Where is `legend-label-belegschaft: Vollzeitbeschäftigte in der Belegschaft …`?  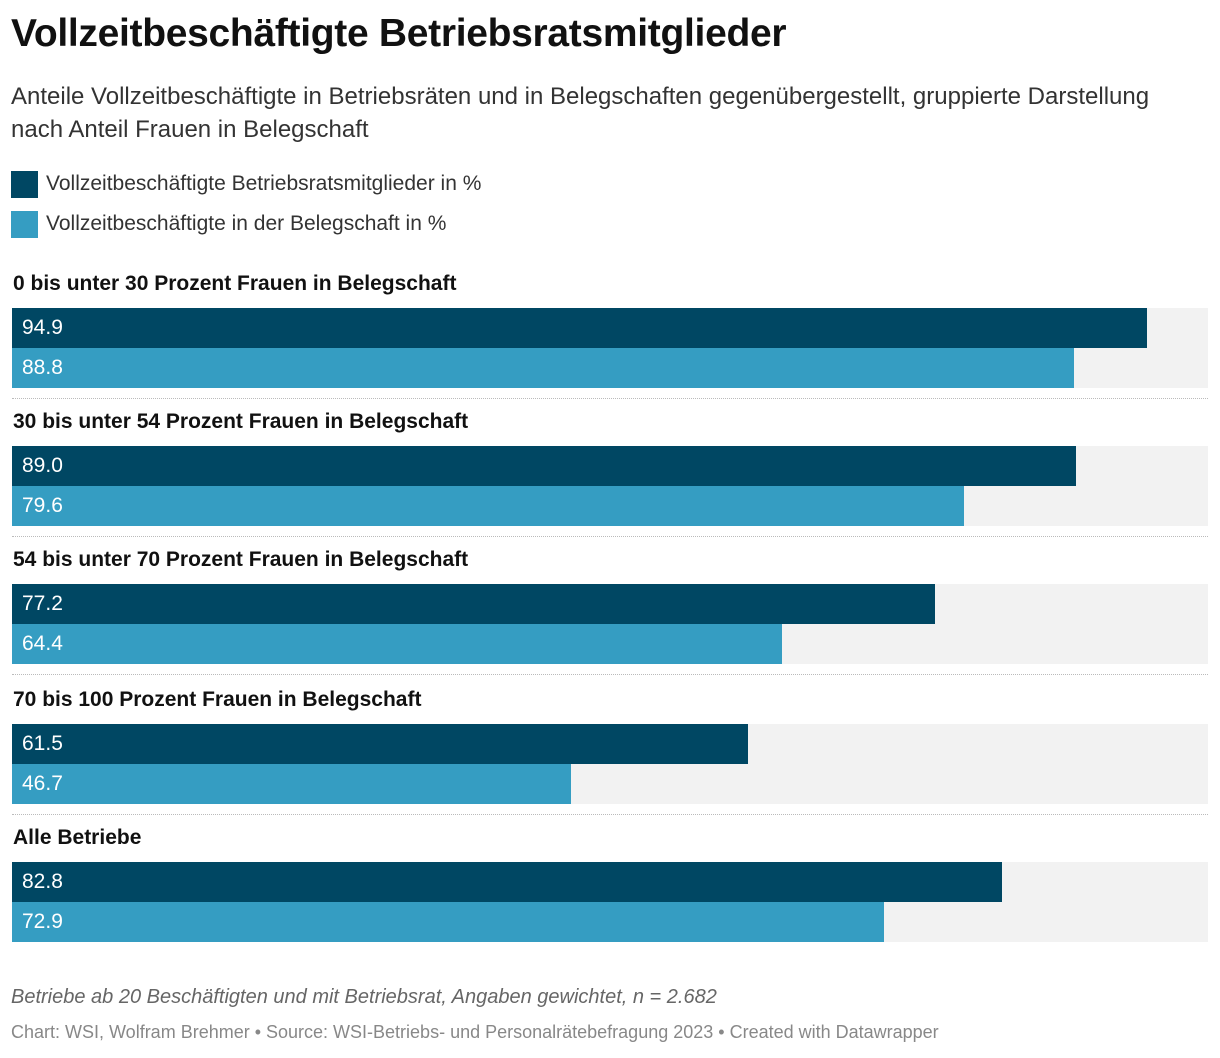 legend-label-belegschaft: Vollzeitbeschäftigte in der Belegschaft … is located at coordinates (246, 223).